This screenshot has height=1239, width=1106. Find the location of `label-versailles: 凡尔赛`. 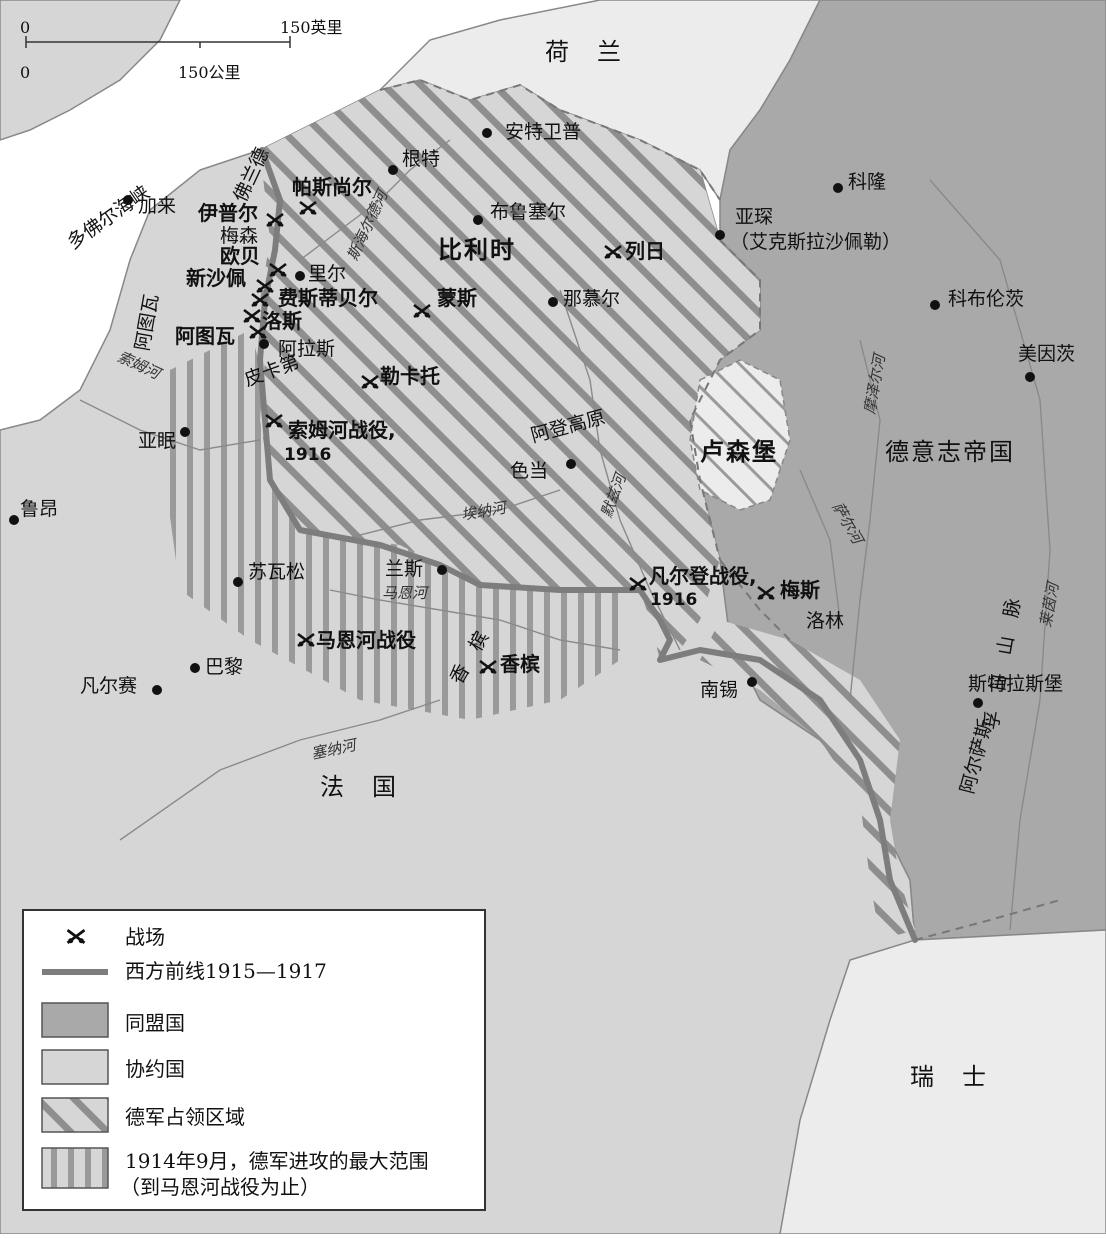

label-versailles: 凡尔赛 is located at coordinates (108, 686).